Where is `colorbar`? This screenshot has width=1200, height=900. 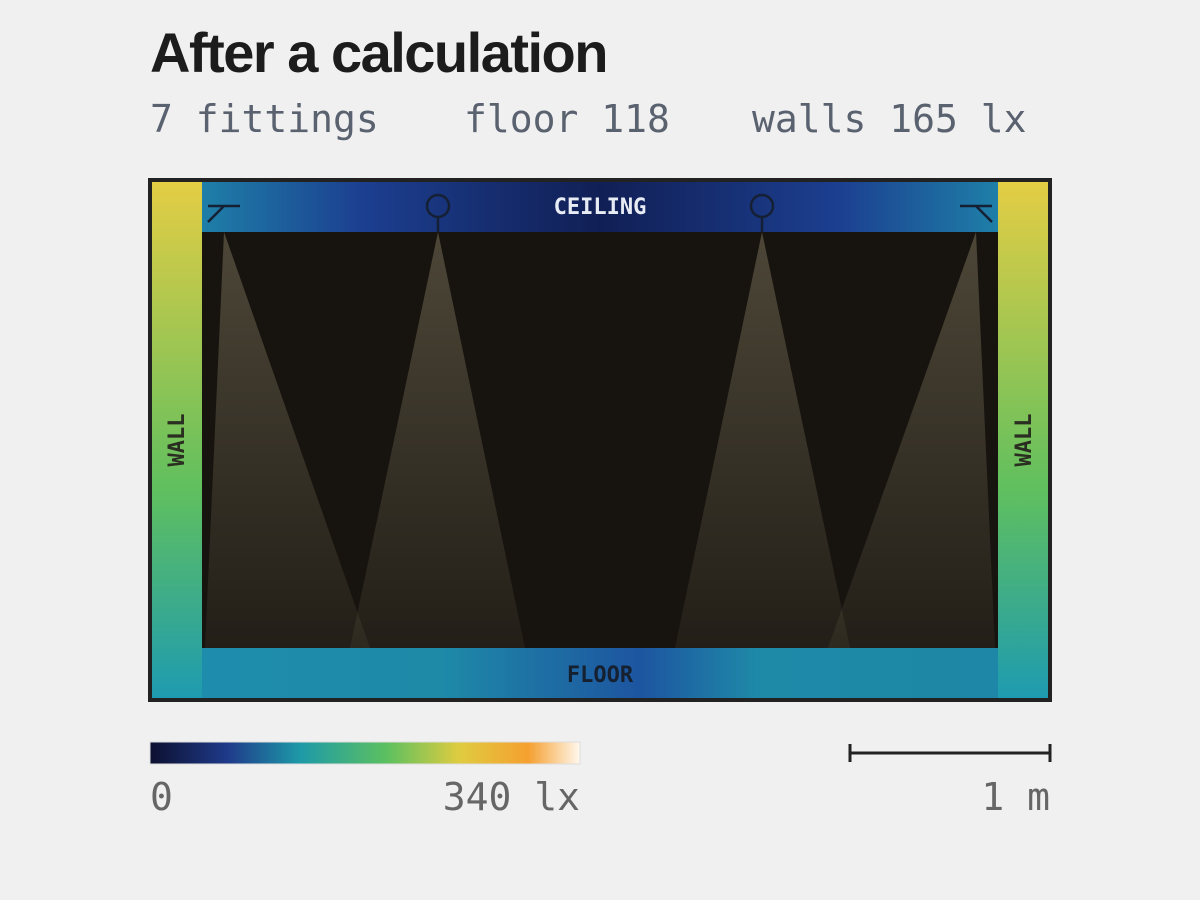
colorbar is located at coordinates (365, 753).